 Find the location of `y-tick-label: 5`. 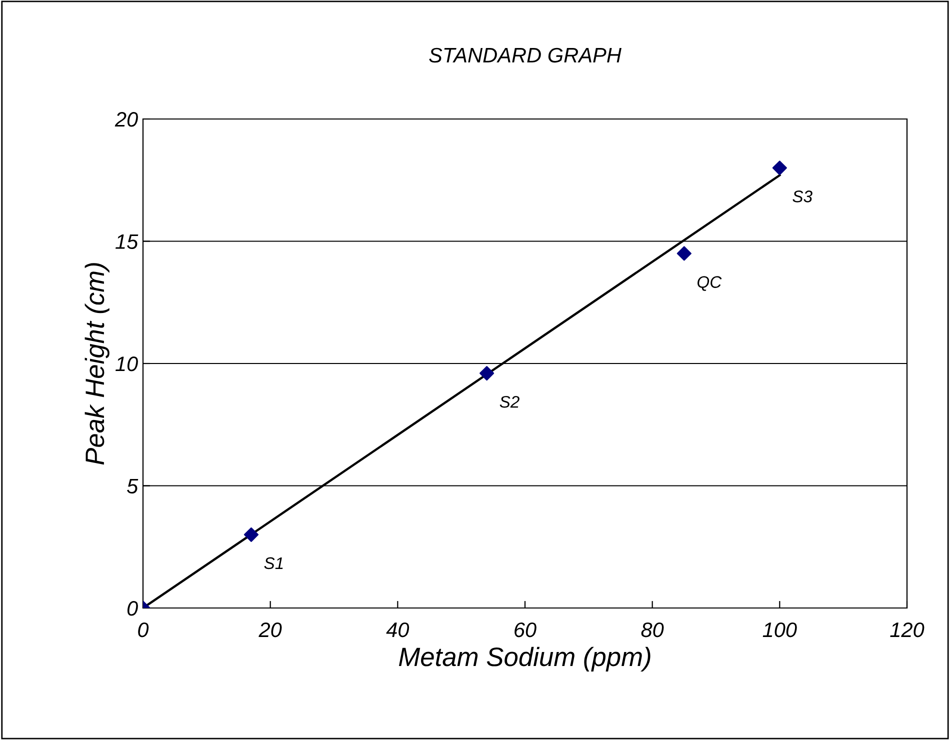

y-tick-label: 5 is located at coordinates (132, 486).